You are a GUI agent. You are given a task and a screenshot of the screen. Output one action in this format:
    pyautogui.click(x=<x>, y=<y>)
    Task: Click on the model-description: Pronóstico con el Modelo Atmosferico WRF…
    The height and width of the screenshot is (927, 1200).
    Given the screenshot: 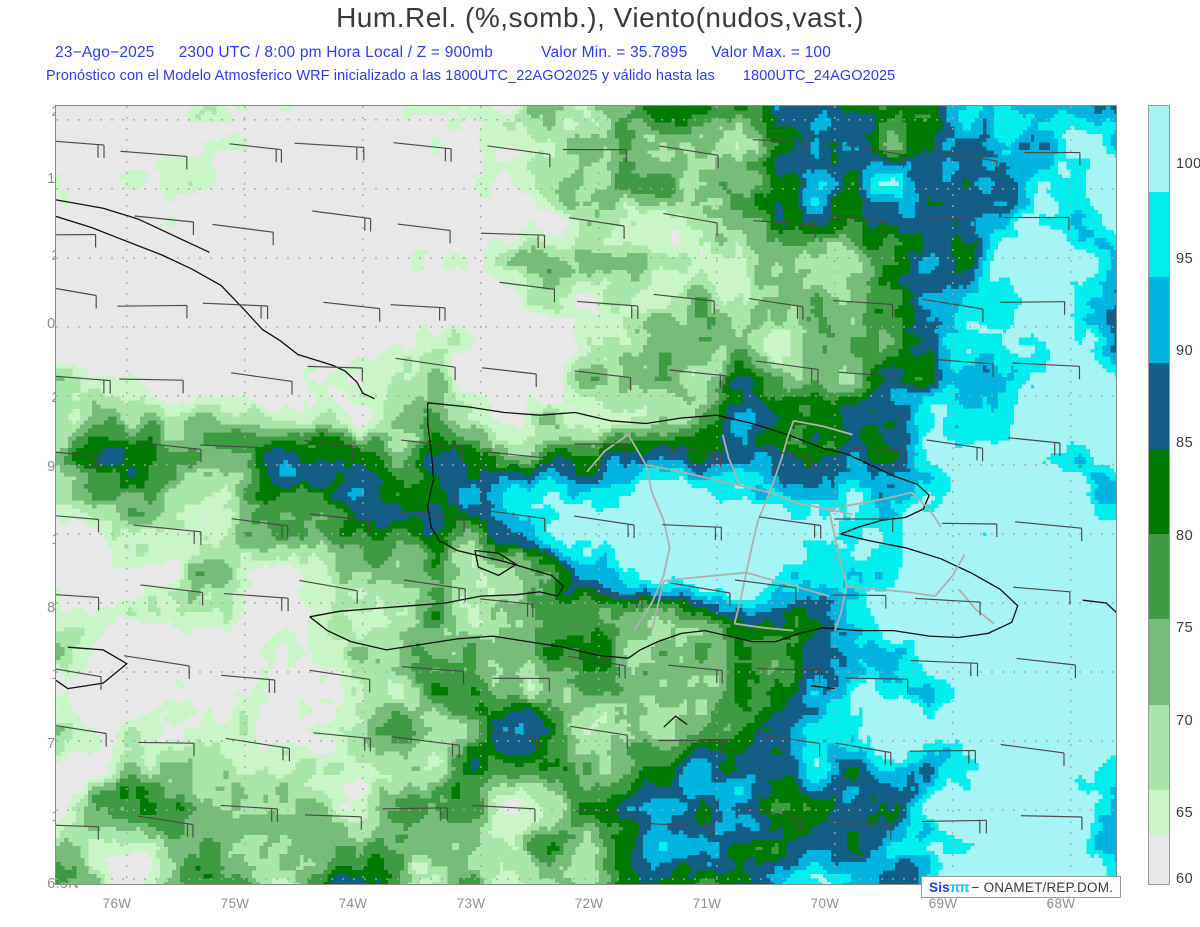 What is the action you would take?
    pyautogui.click(x=380, y=76)
    